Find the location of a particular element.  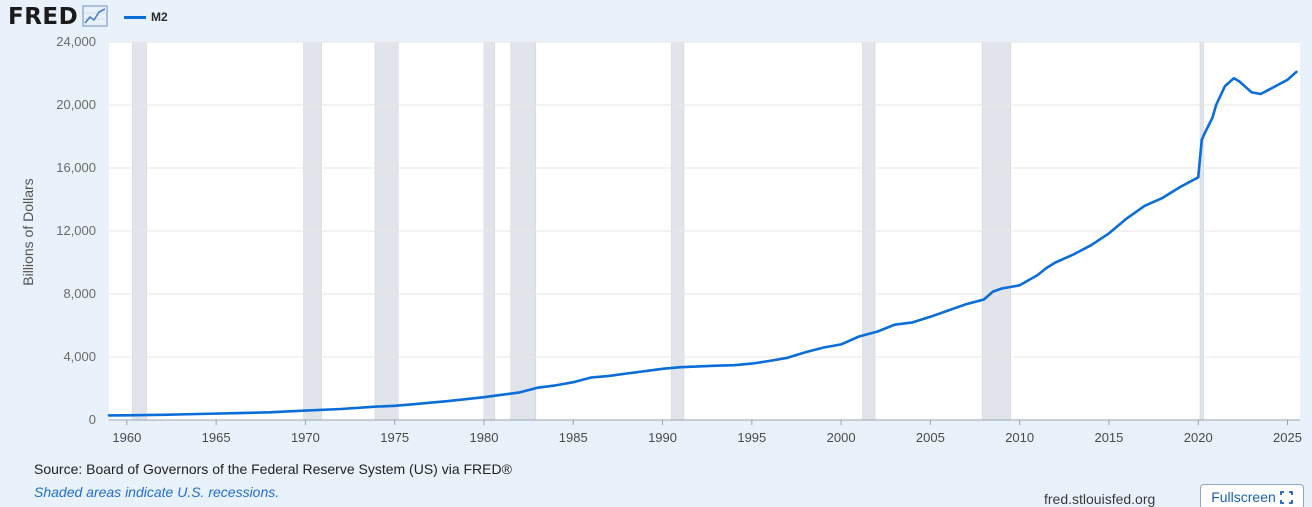

y-tick-label: 16,000 is located at coordinates (76, 167).